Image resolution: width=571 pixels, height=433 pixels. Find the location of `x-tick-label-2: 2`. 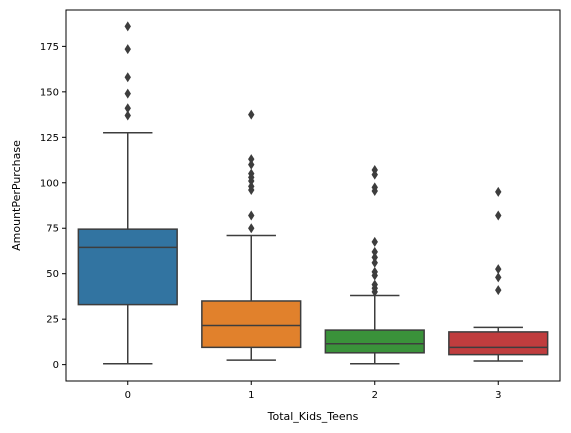

x-tick-label-2: 2 is located at coordinates (375, 395).